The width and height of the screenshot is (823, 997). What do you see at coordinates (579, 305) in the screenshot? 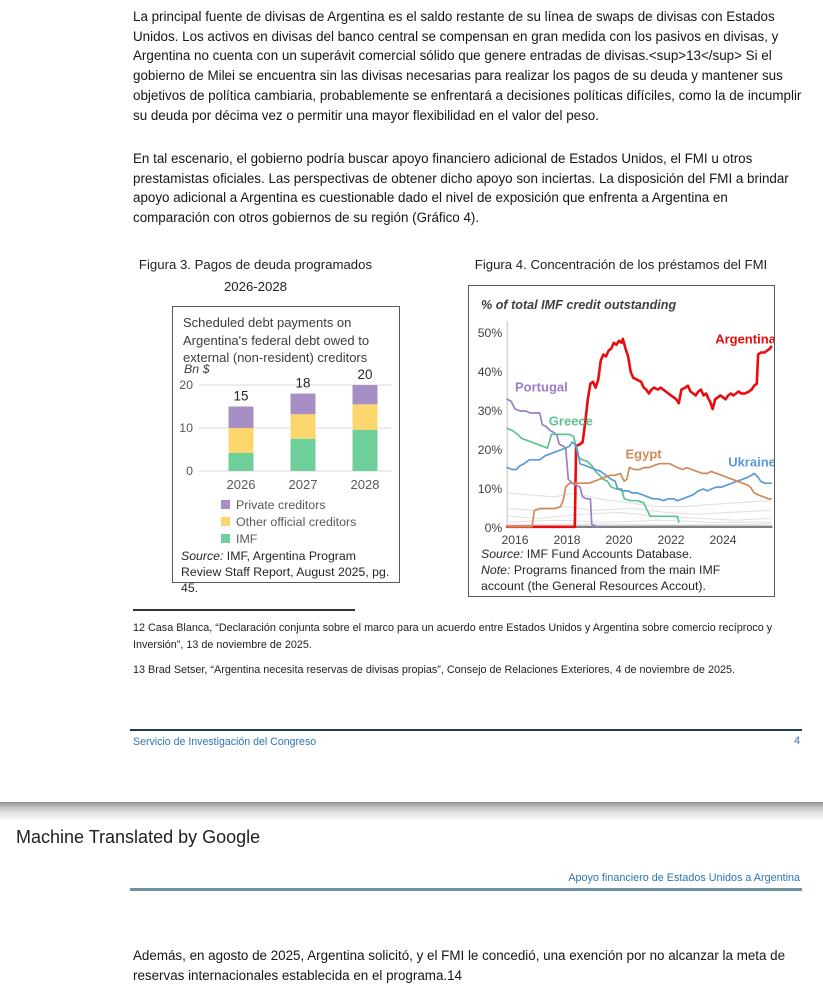
I see `figure4-inner-title: % of total IMF credit outstanding` at bounding box center [579, 305].